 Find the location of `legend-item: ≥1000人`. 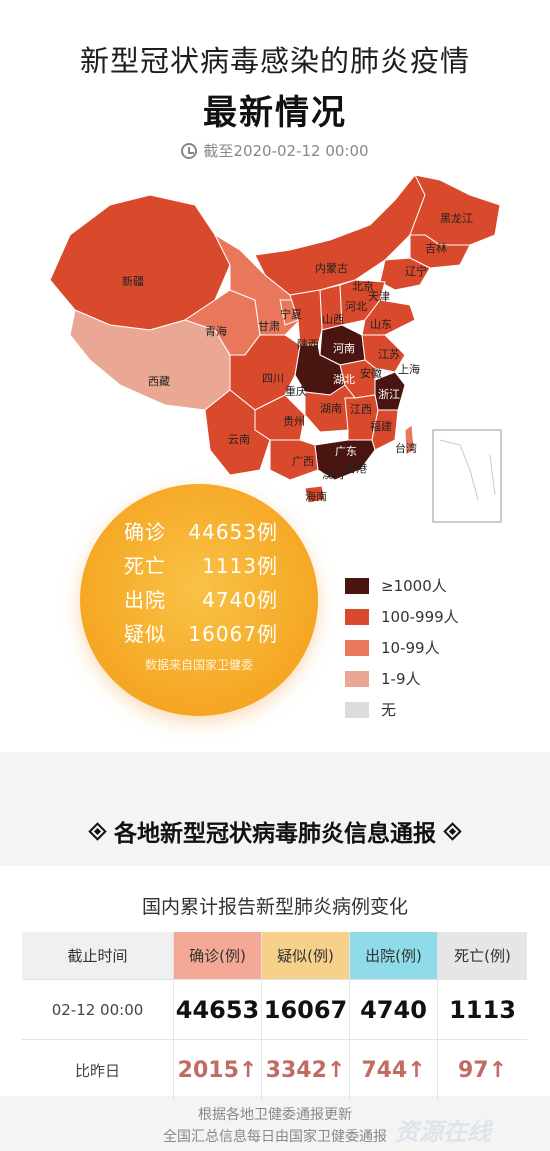

legend-item: ≥1000人 is located at coordinates (402, 585).